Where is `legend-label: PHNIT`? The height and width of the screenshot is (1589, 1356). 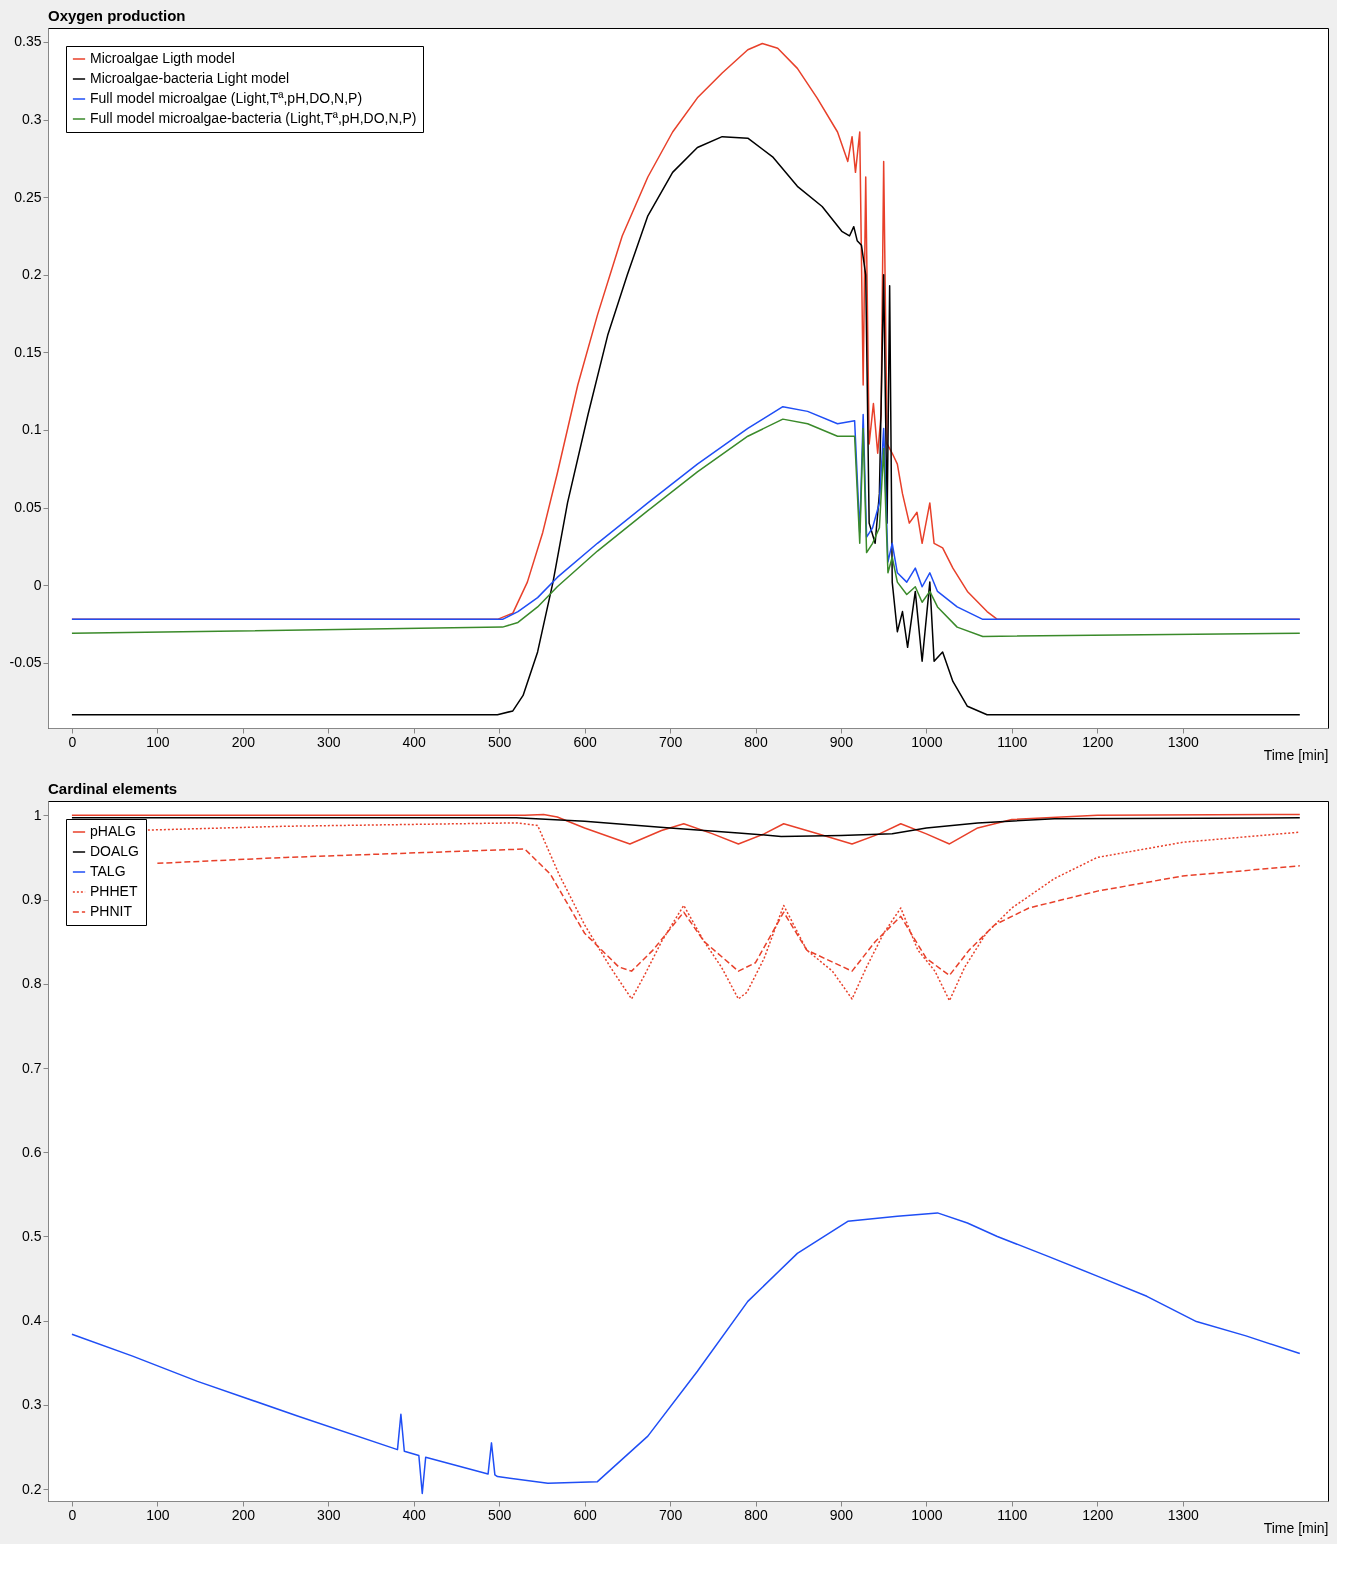
legend-label: PHNIT is located at coordinates (111, 911).